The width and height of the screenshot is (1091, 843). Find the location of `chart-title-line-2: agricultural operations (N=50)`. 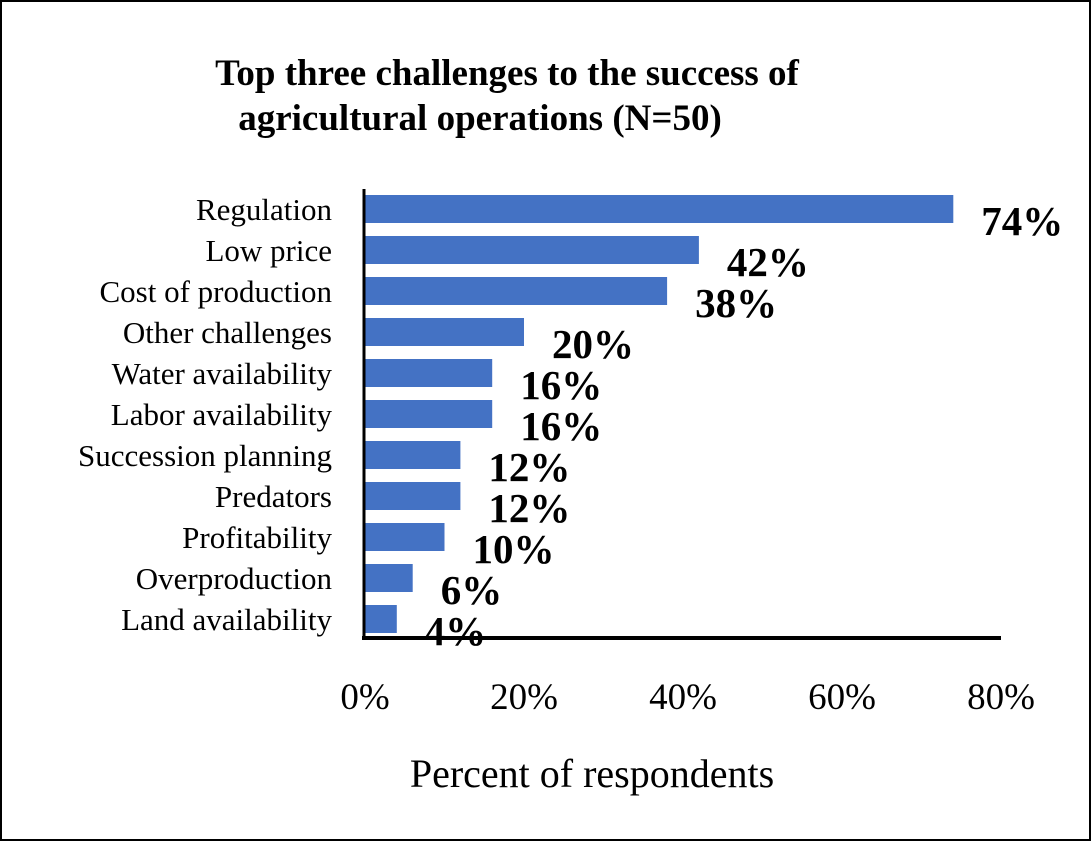

chart-title-line-2: agricultural operations (N=50) is located at coordinates (480, 118).